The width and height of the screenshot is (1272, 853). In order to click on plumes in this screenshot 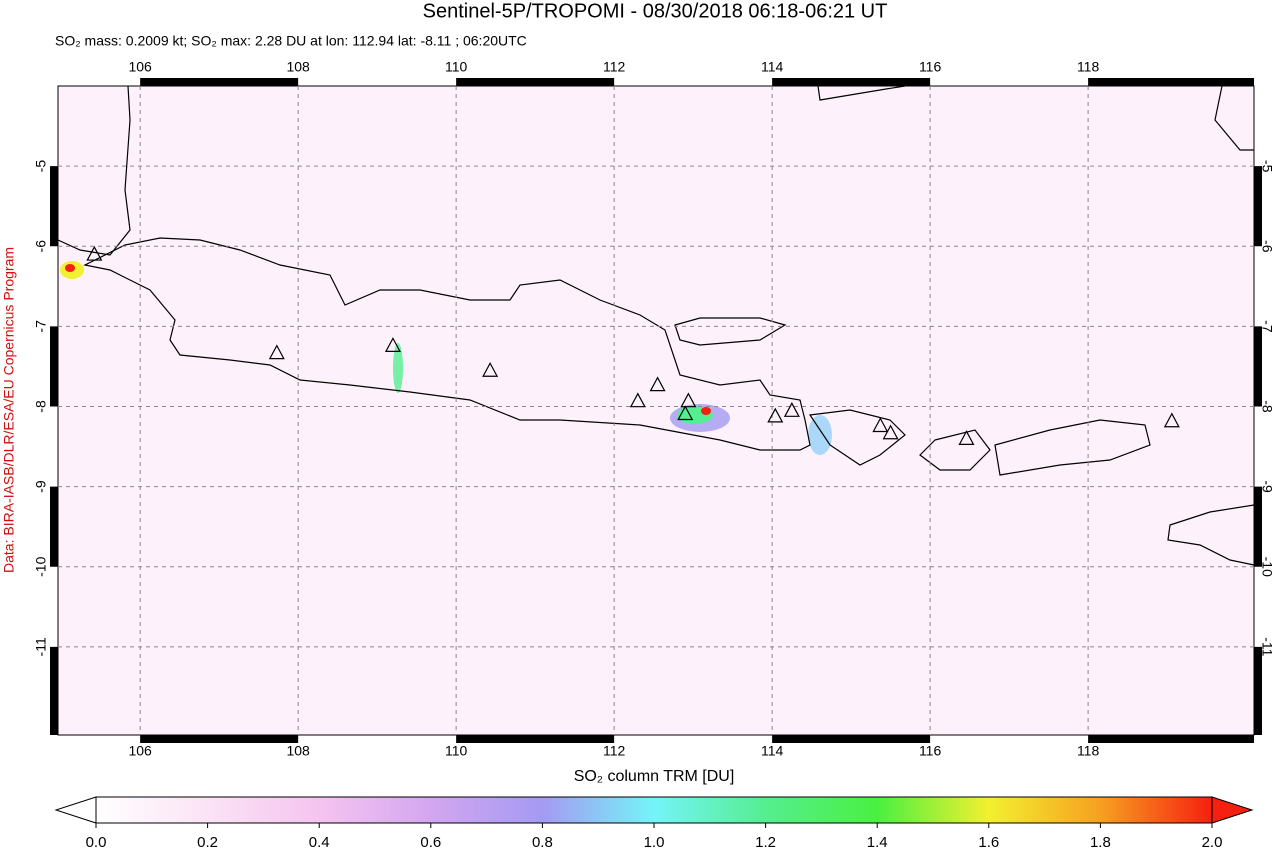, I will do `click(446, 358)`.